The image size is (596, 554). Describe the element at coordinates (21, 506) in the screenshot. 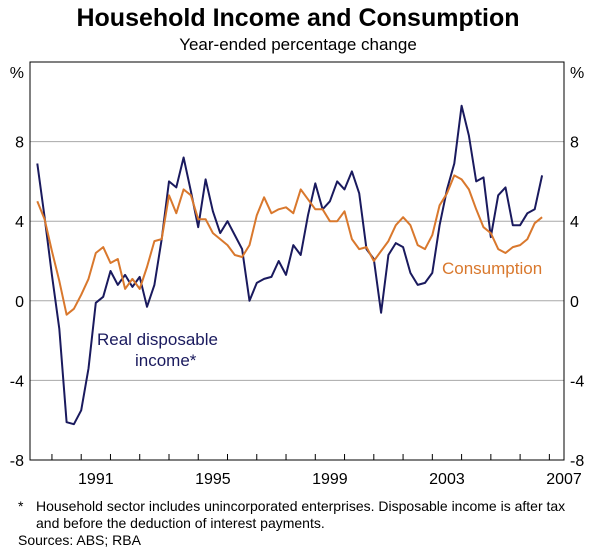

I see `footnote-marker: *` at that location.